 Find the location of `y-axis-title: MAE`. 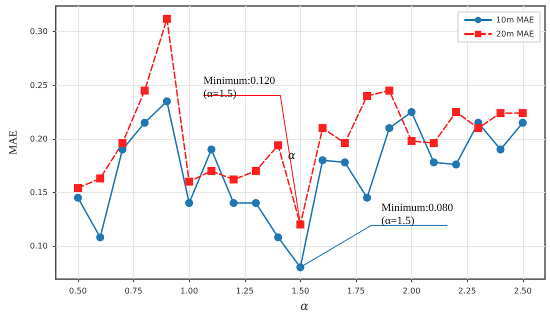

y-axis-title: MAE is located at coordinates (14, 142).